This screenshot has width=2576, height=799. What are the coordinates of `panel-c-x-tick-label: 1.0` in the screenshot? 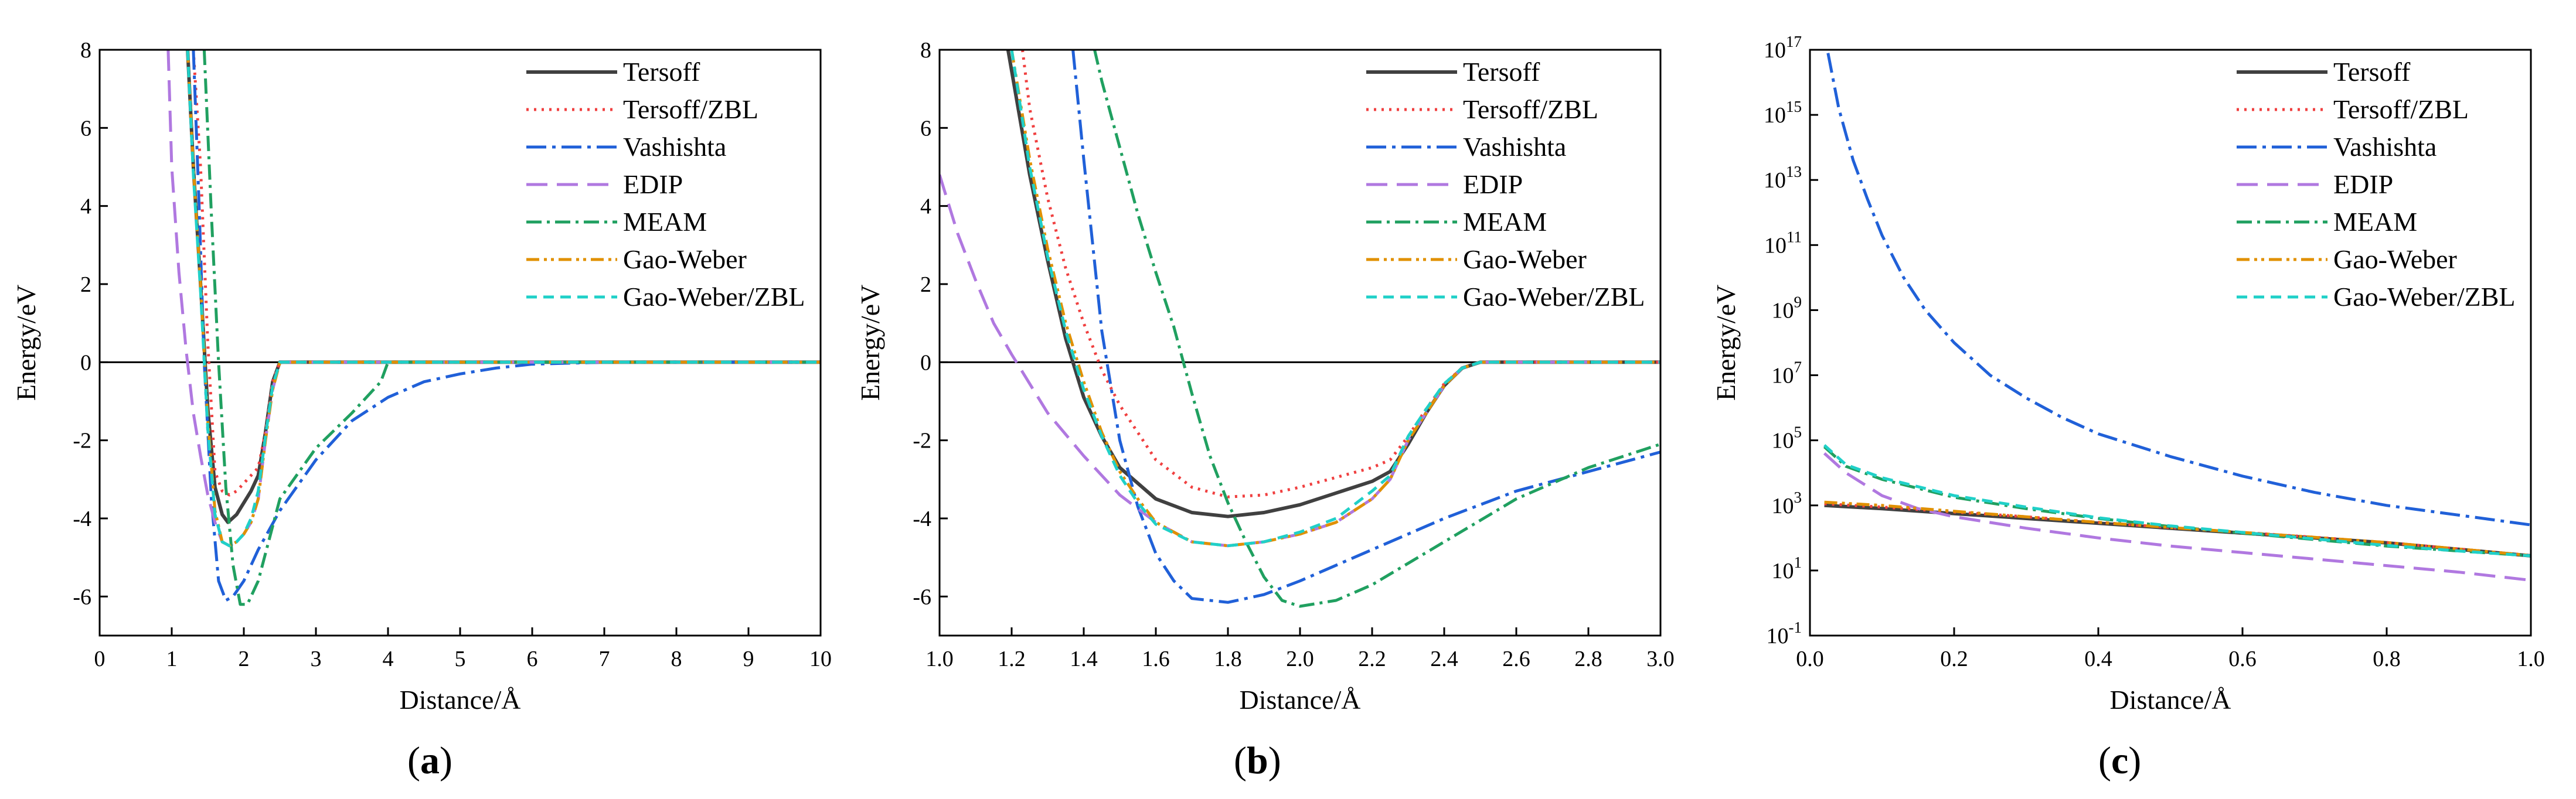 It's located at (2531, 659).